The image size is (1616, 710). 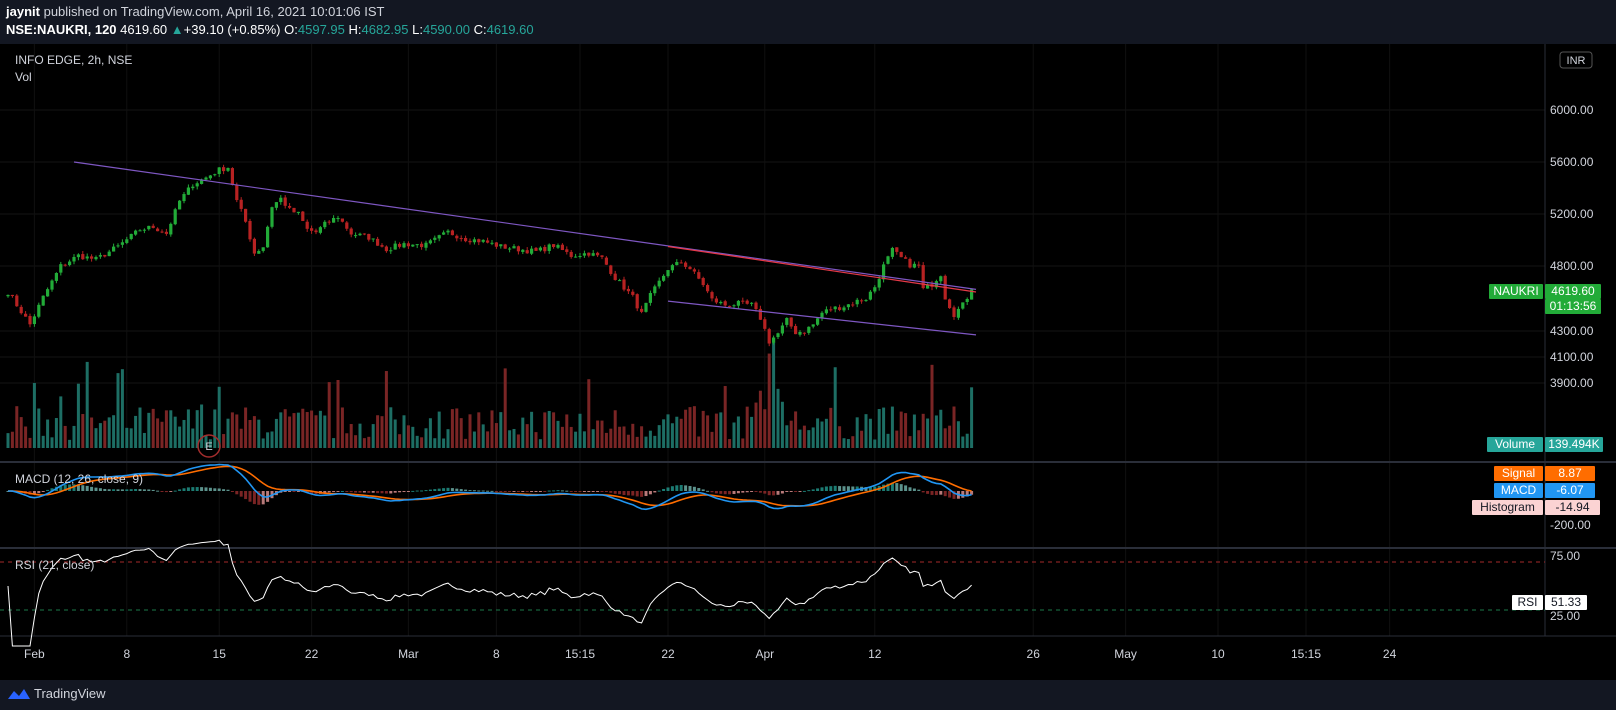 What do you see at coordinates (1572, 266) in the screenshot?
I see `price-tick-label: 4800.00` at bounding box center [1572, 266].